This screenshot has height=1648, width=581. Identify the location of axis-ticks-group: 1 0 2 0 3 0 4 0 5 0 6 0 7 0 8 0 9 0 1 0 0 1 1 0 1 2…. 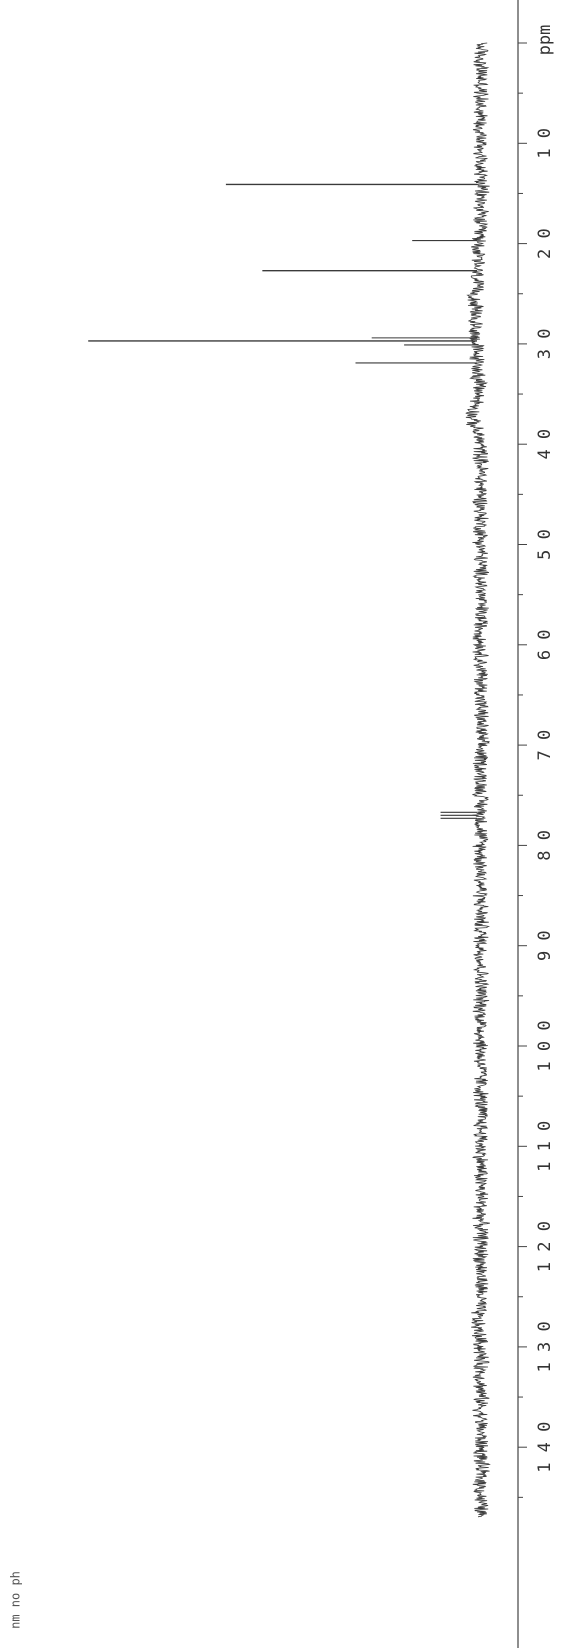
(536, 770).